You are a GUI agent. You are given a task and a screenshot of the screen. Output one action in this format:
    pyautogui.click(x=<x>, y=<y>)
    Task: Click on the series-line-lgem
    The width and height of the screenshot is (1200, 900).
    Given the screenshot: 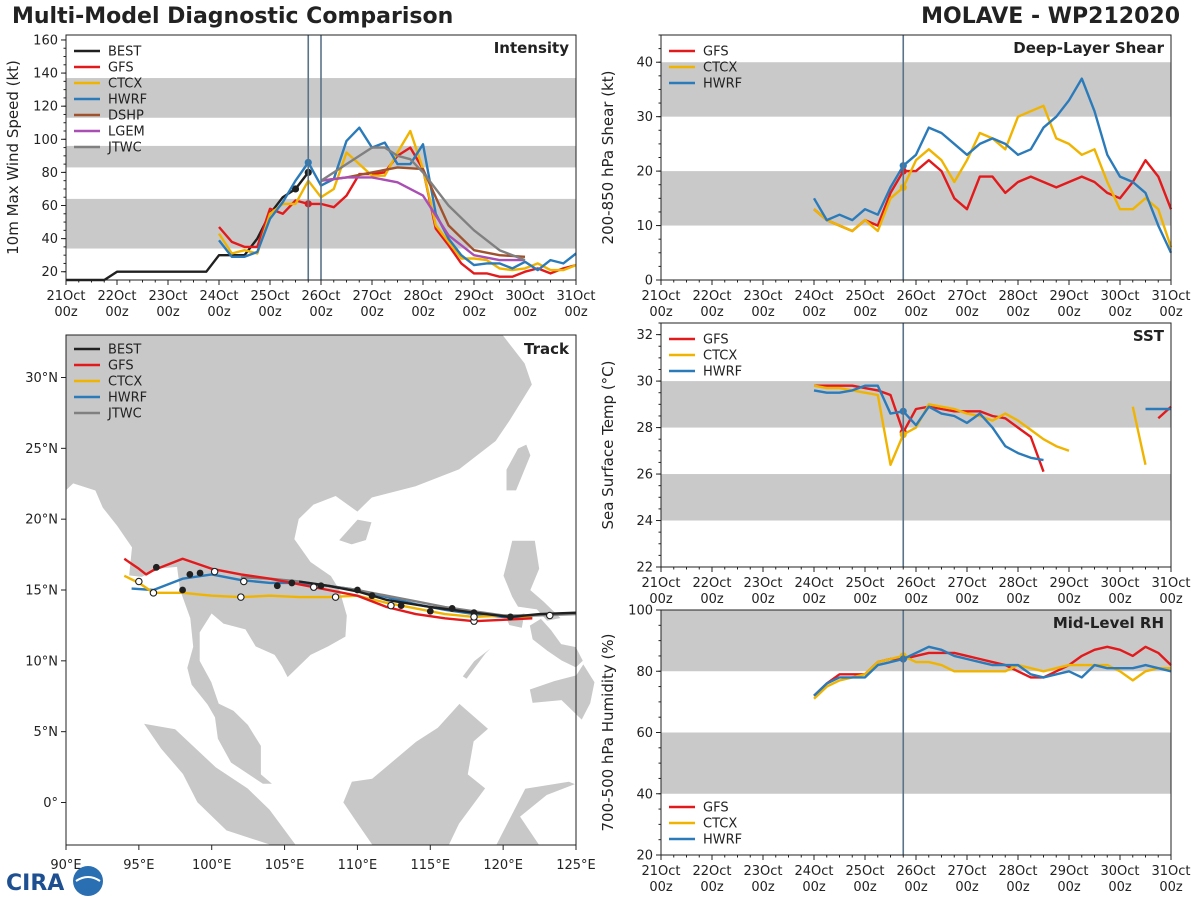 What is the action you would take?
    pyautogui.click(x=422, y=219)
    